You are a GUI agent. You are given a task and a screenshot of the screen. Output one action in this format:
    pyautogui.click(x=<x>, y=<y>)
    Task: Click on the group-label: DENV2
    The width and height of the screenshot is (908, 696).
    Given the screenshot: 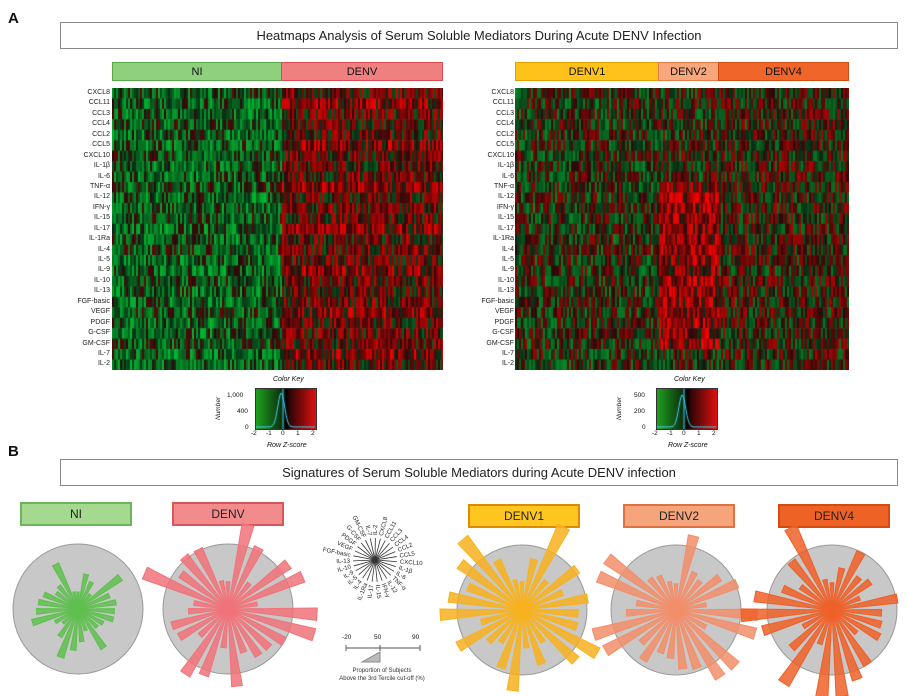 What is the action you would take?
    pyautogui.click(x=688, y=71)
    